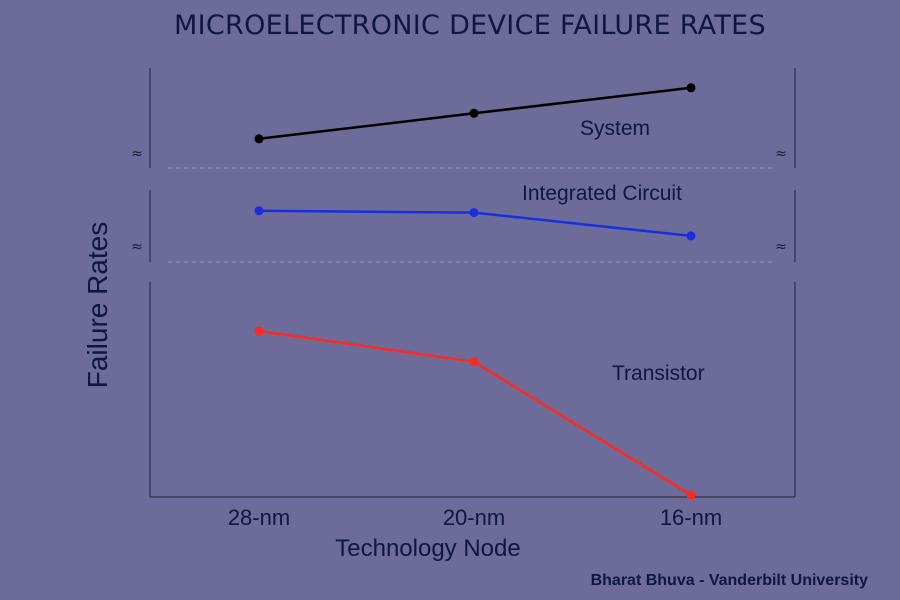 The image size is (900, 600). What do you see at coordinates (475, 413) in the screenshot?
I see `series-line-transistor` at bounding box center [475, 413].